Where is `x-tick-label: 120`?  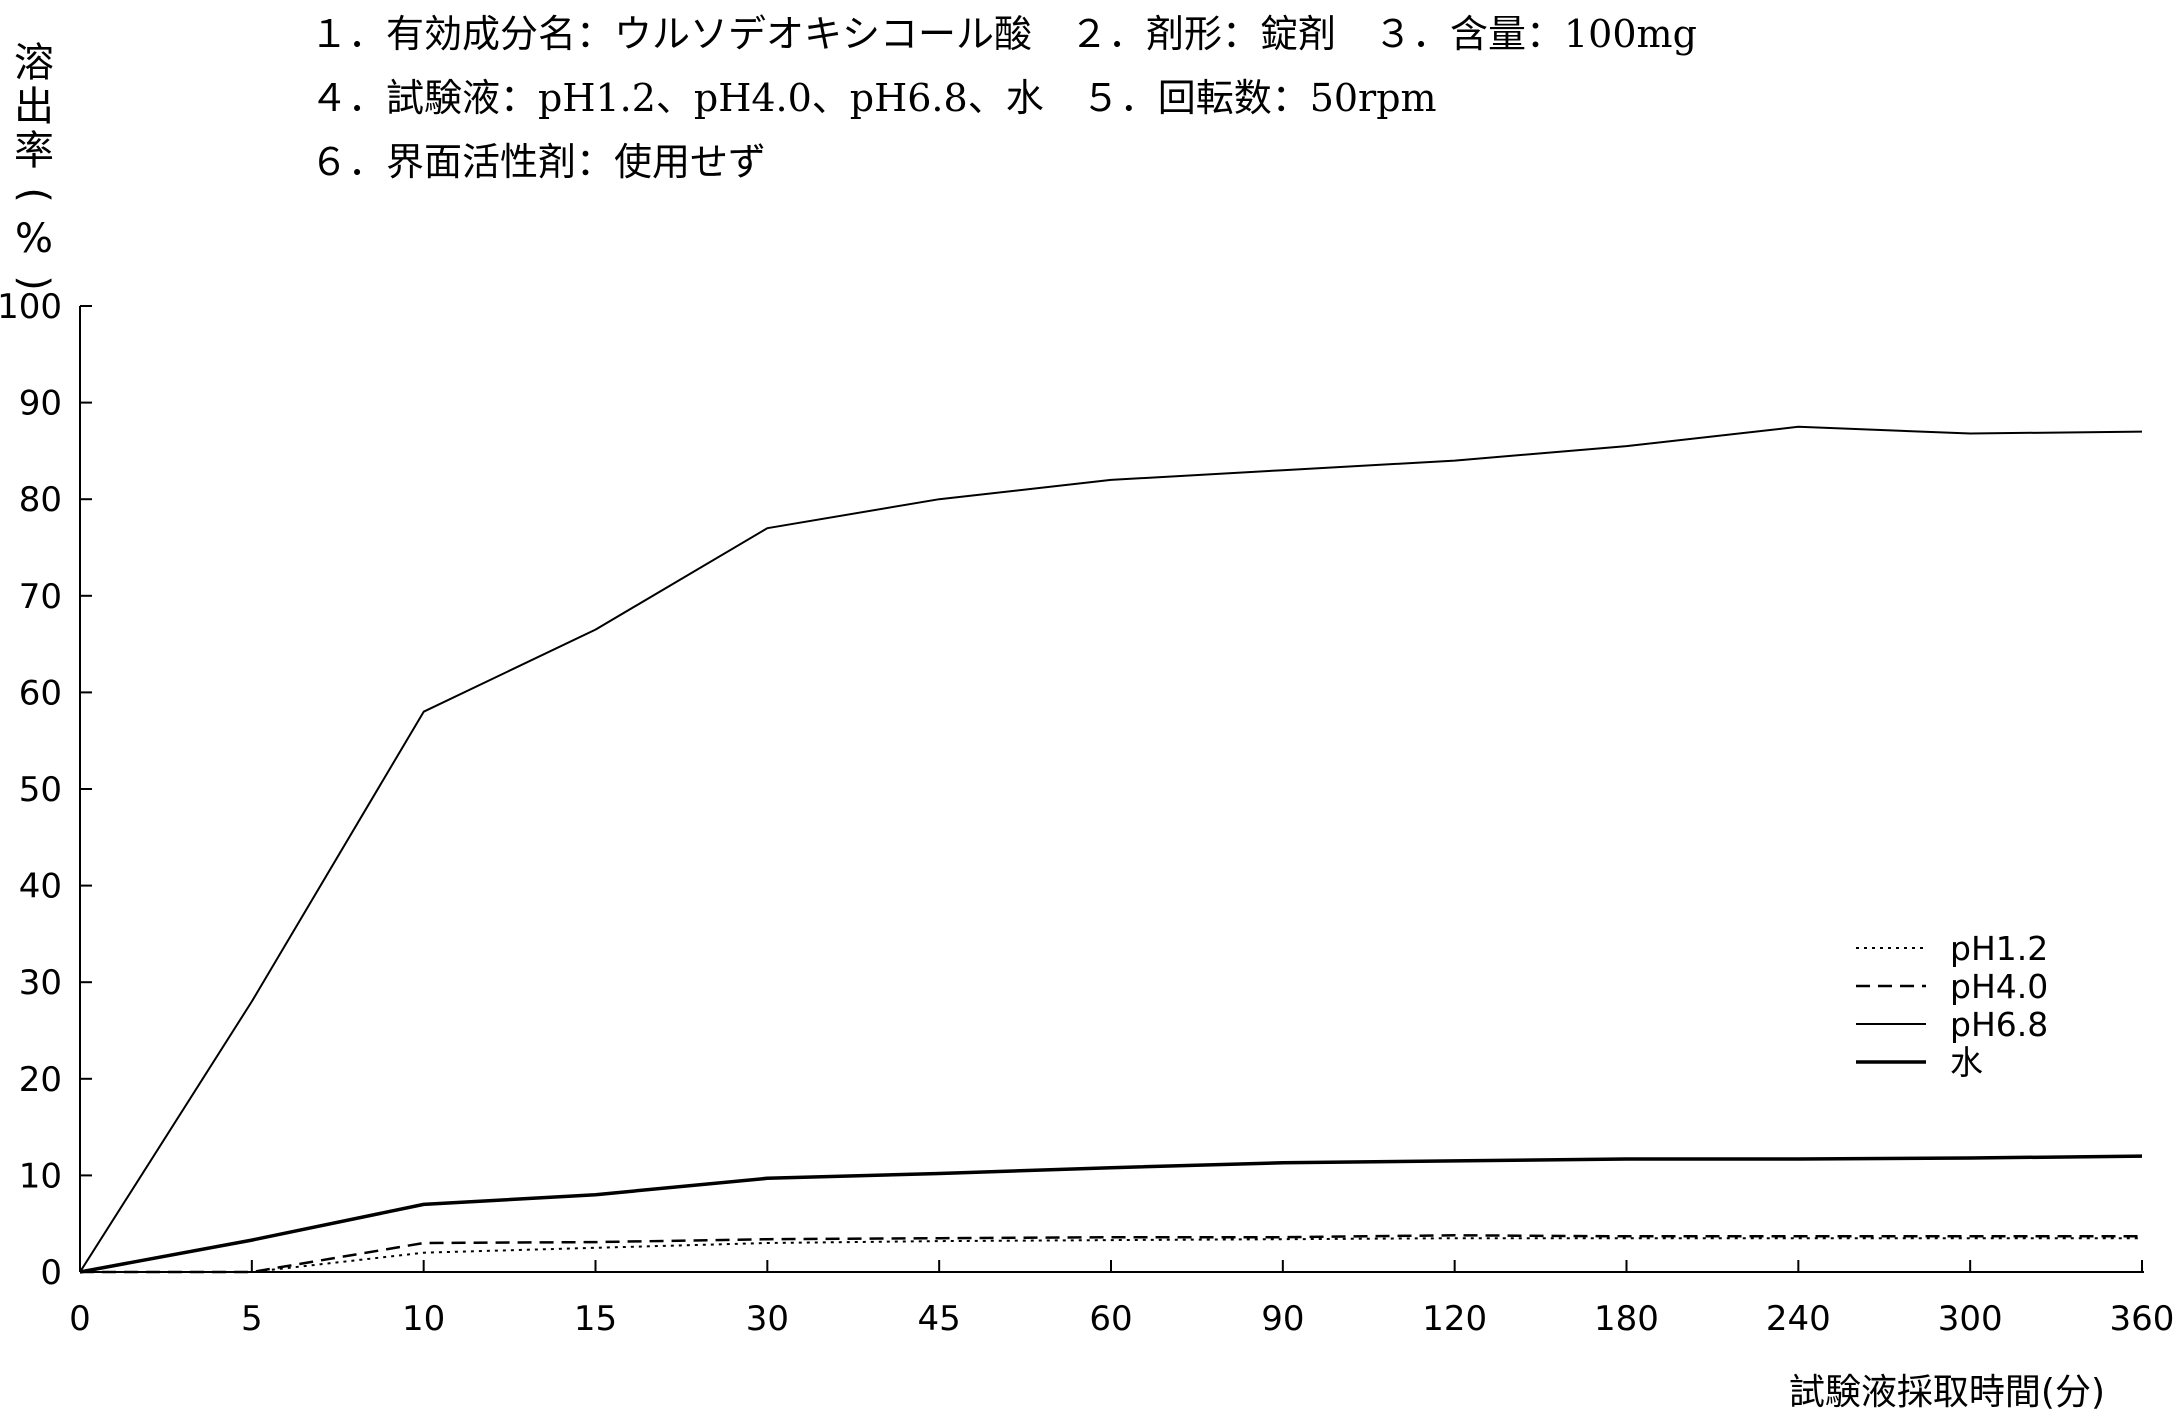 x-tick-label: 120 is located at coordinates (1454, 1319).